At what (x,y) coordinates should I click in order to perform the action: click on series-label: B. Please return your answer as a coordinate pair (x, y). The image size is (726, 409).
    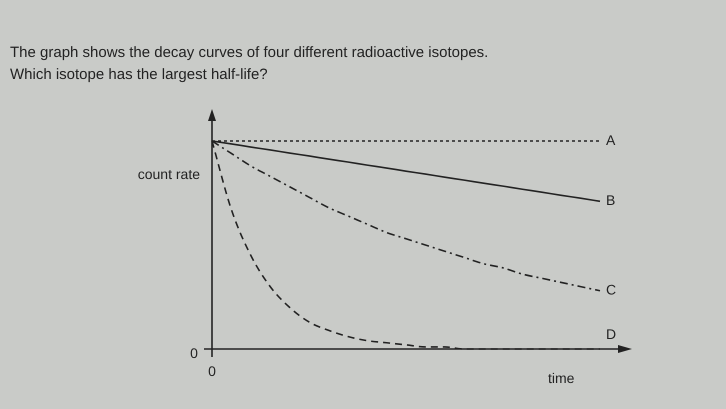
    Looking at the image, I should click on (611, 200).